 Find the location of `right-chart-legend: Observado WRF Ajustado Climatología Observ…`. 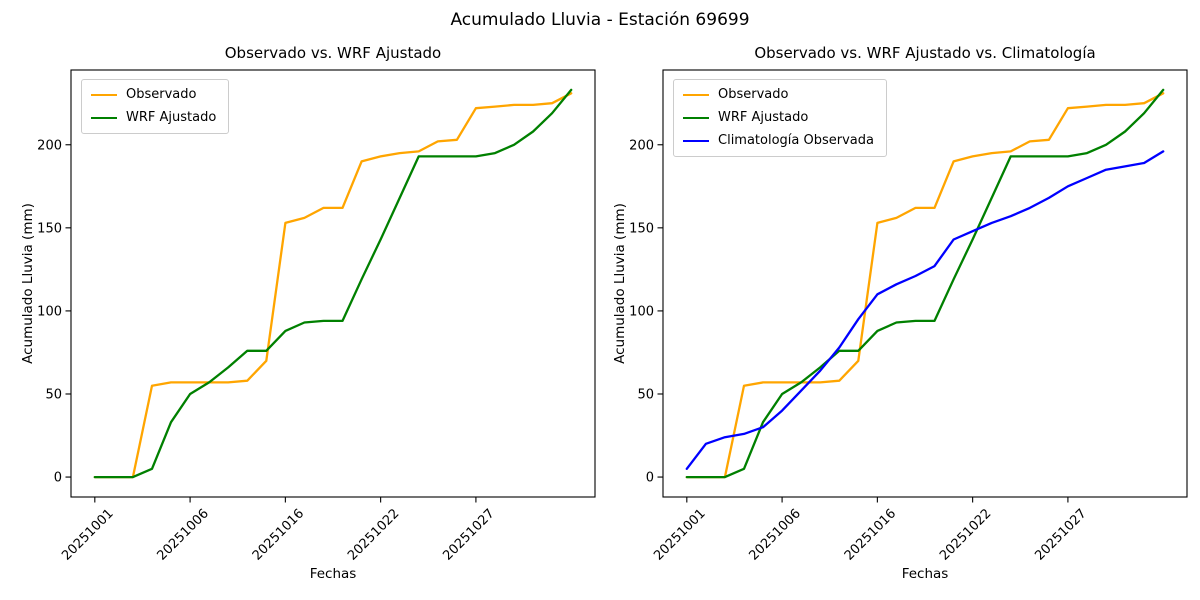

right-chart-legend: Observado WRF Ajustado Climatología Observ… is located at coordinates (780, 118).